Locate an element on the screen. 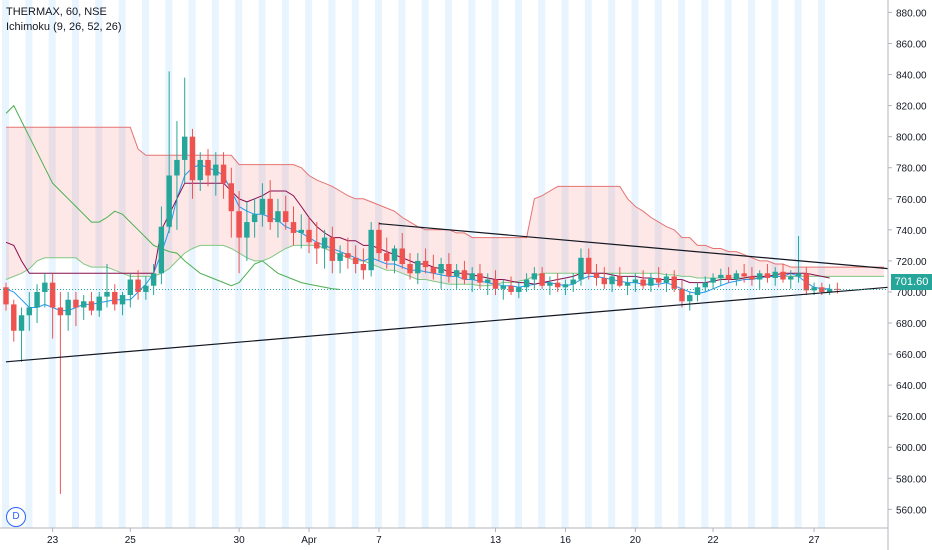 The width and height of the screenshot is (932, 550). time-axis-label: 23 is located at coordinates (53, 540).